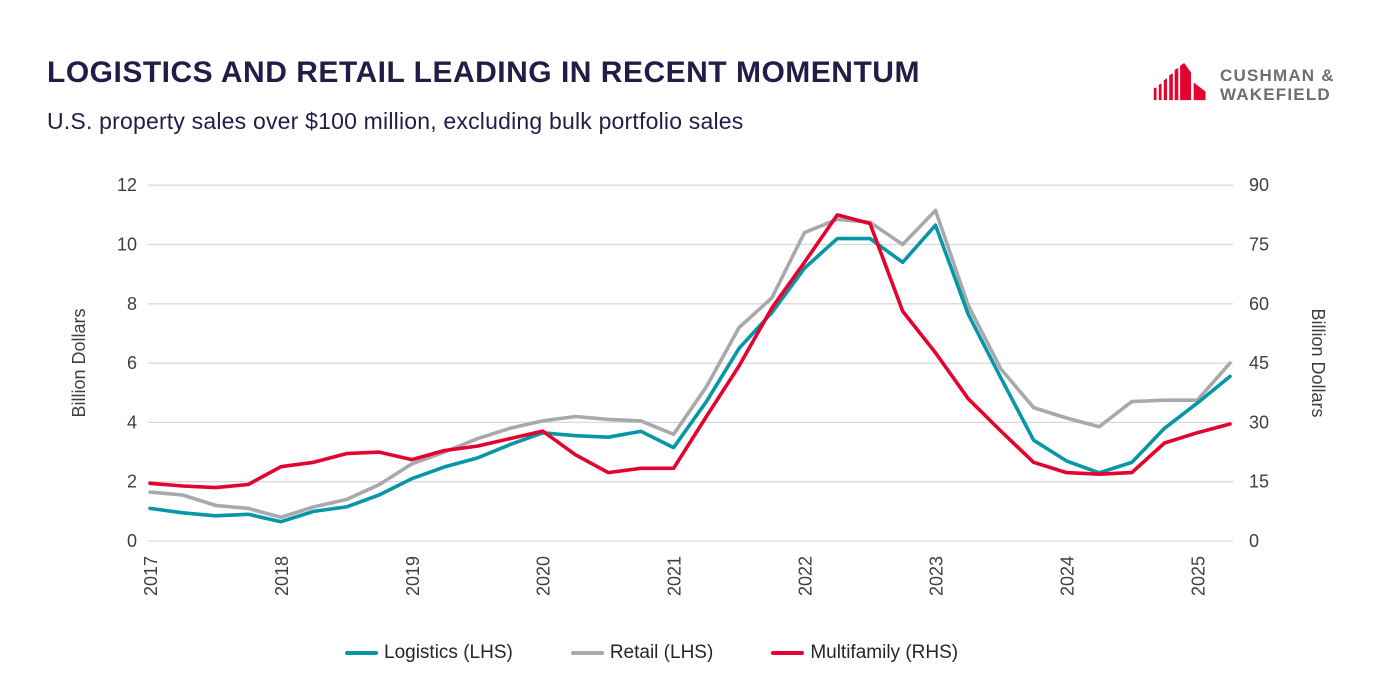 Image resolution: width=1392 pixels, height=689 pixels. I want to click on y-axis-tick-right: 45, so click(1259, 363).